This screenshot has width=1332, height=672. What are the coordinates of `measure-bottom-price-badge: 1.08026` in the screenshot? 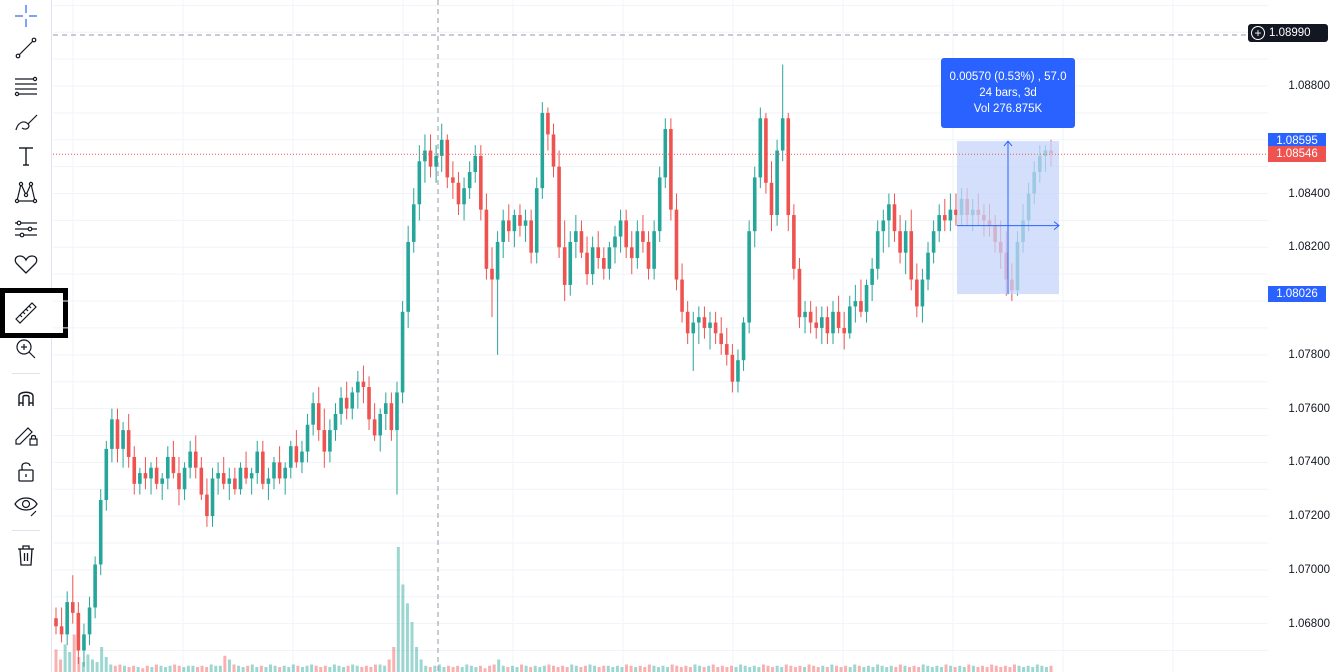 It's located at (1297, 294).